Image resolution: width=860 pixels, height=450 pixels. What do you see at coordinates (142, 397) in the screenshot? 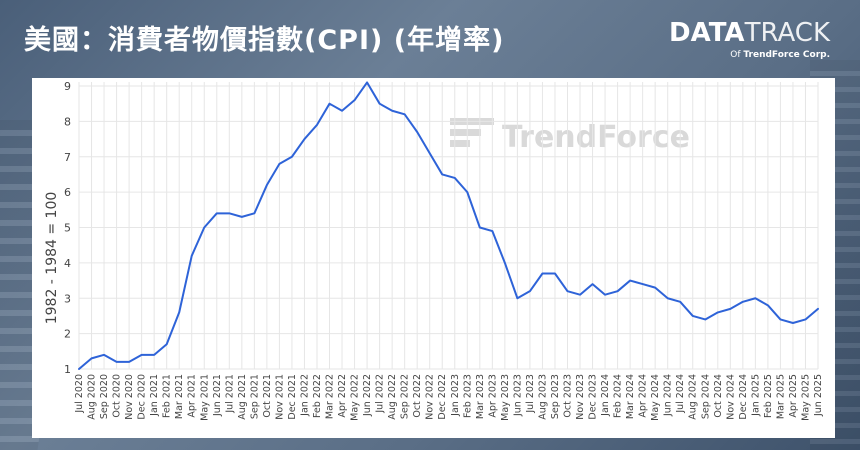
I see `x-tick-label: Dec 2020` at bounding box center [142, 397].